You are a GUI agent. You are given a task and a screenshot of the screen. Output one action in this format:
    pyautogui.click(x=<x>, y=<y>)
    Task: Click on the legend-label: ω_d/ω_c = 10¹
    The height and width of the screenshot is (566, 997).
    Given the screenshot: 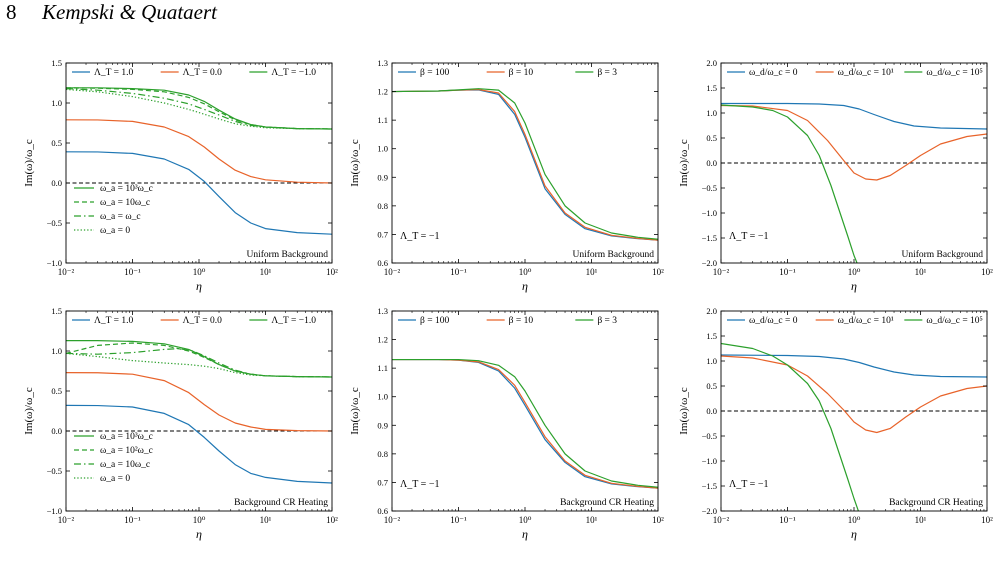 What is the action you would take?
    pyautogui.click(x=866, y=73)
    